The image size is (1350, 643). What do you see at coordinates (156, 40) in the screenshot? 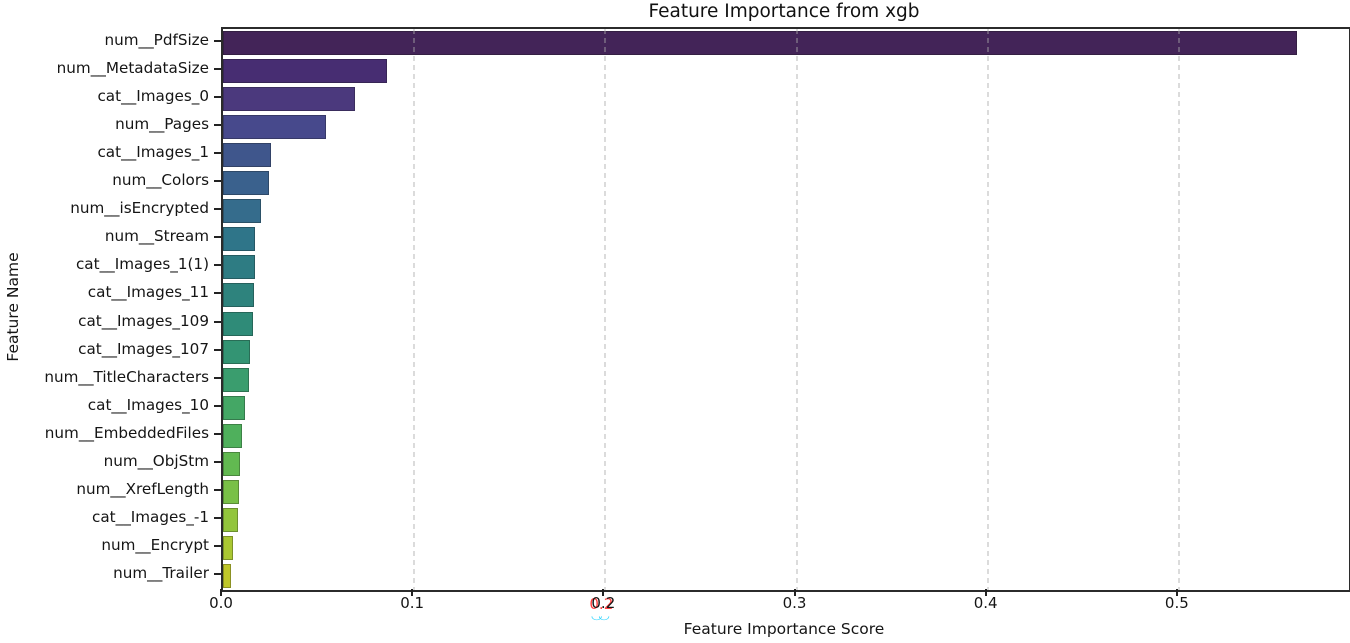
I see `y-tick-label: num__PdfSize` at bounding box center [156, 40].